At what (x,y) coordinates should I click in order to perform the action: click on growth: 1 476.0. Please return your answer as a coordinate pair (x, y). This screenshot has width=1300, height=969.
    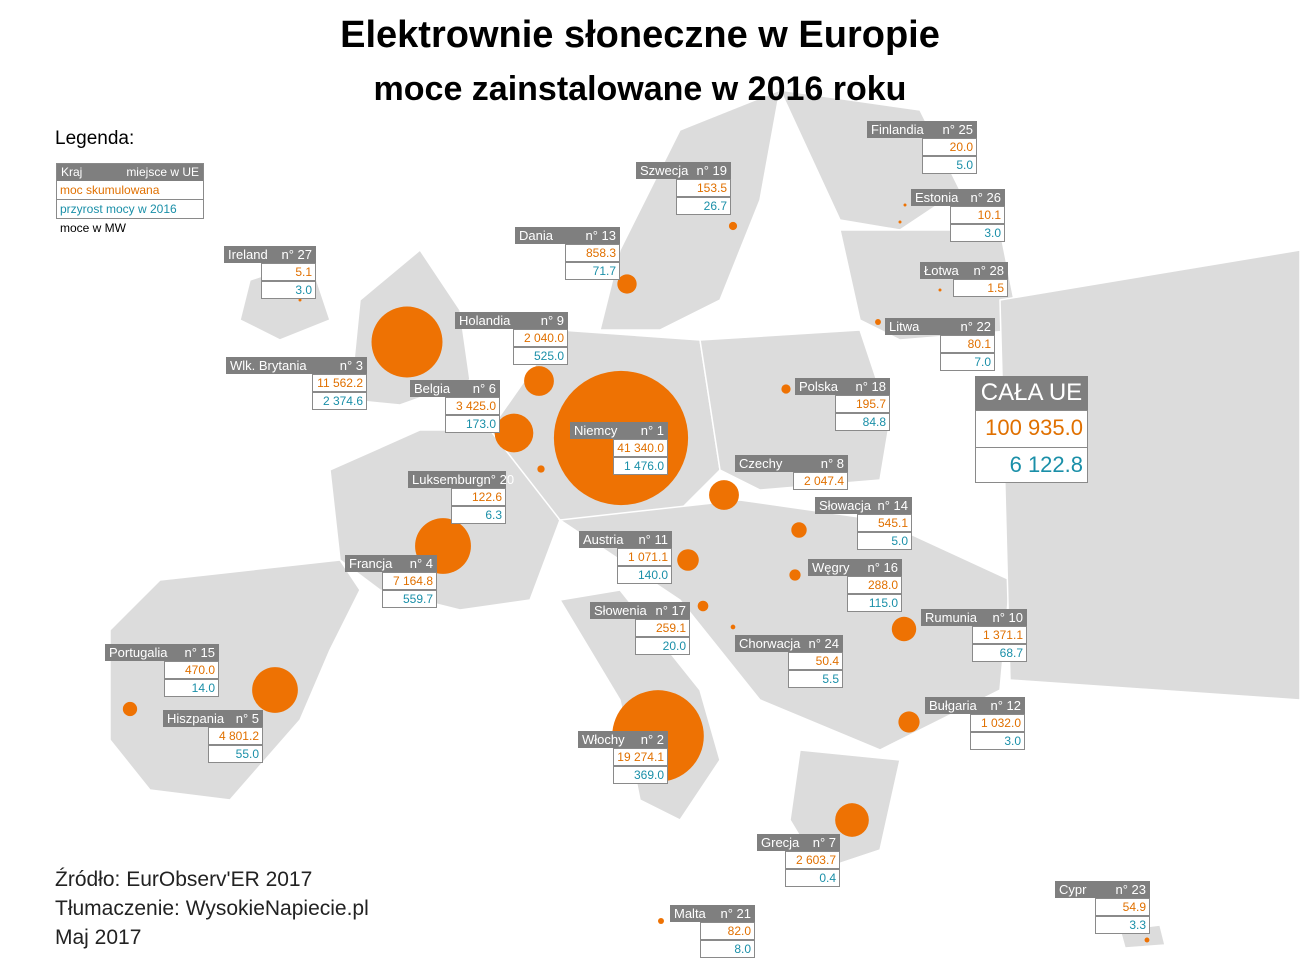
    Looking at the image, I should click on (640, 466).